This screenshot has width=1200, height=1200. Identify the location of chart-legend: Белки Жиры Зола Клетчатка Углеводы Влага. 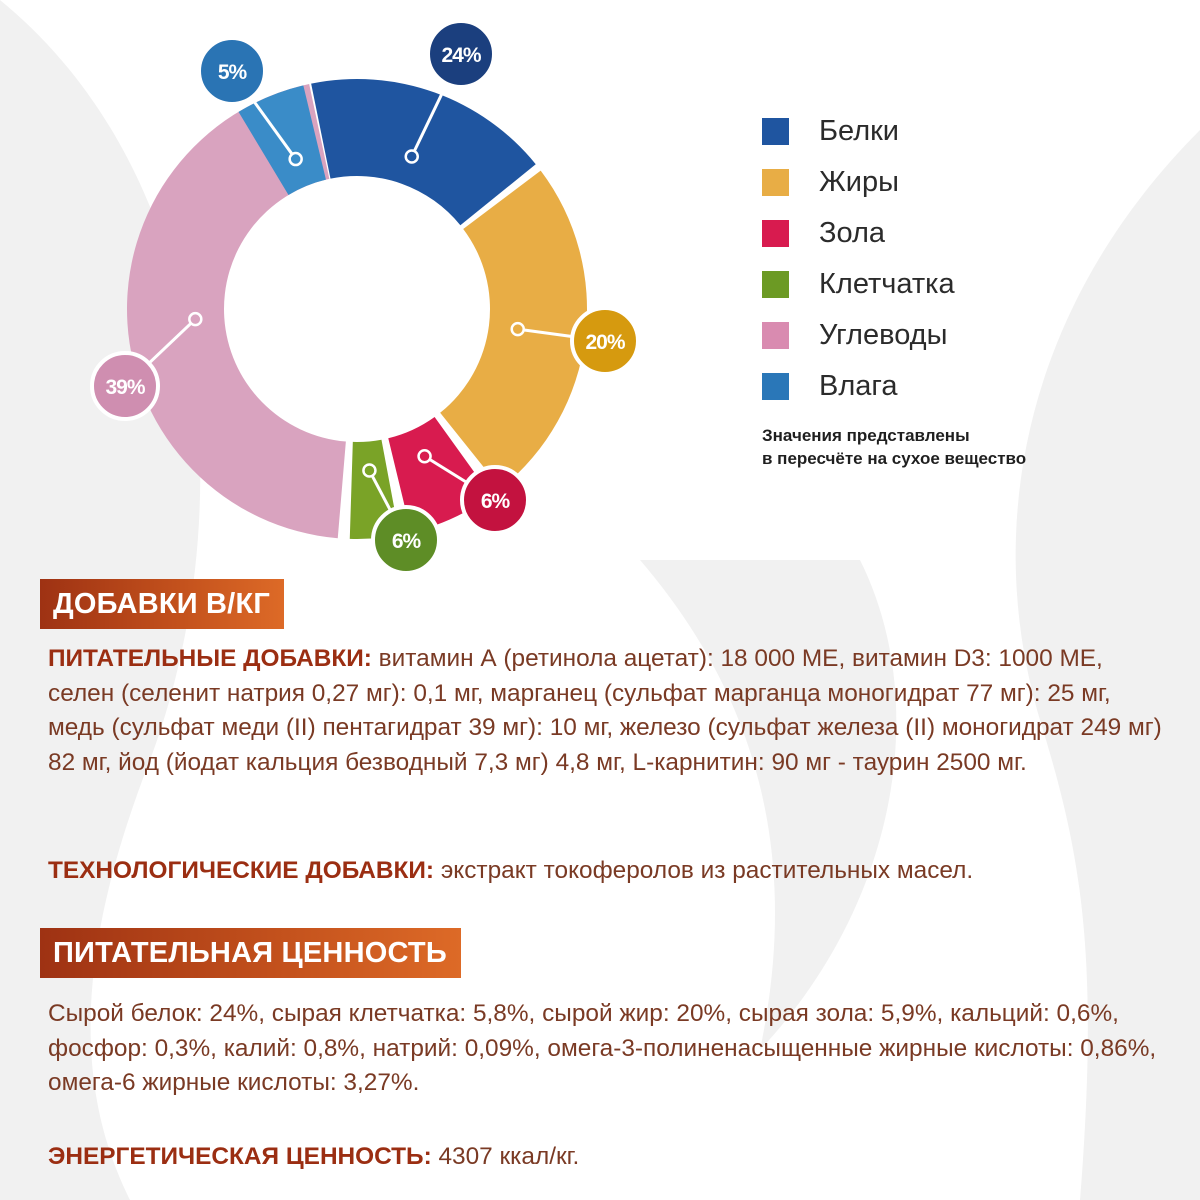
(858, 259).